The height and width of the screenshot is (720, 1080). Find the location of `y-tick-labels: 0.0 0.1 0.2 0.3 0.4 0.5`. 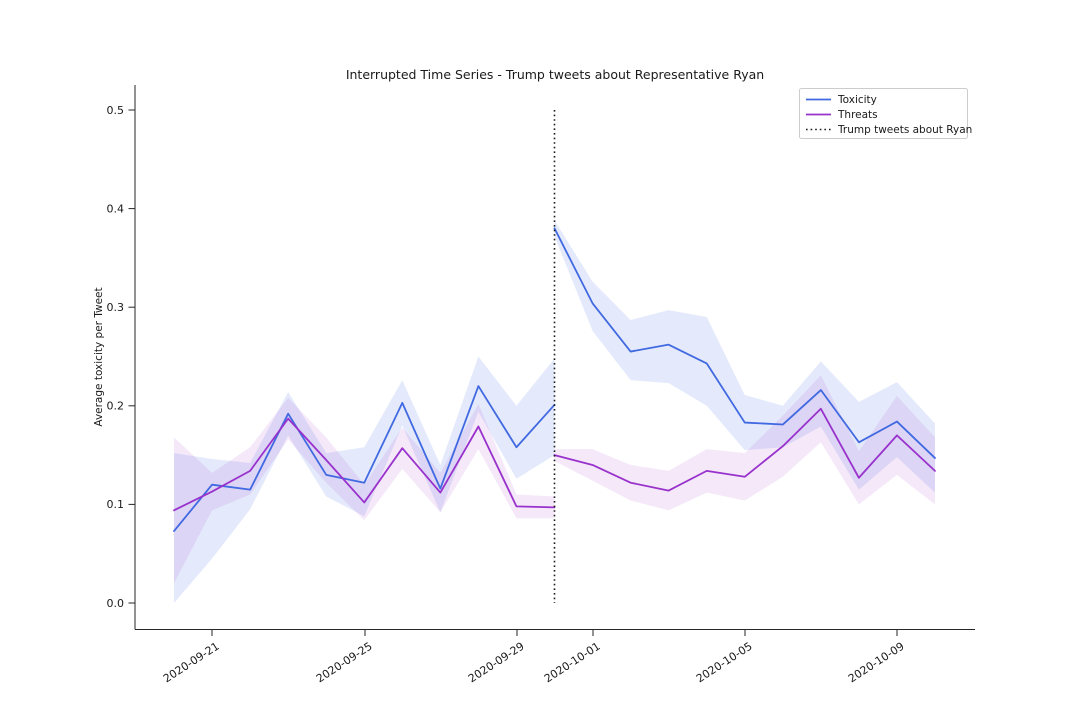

y-tick-labels: 0.0 0.1 0.2 0.3 0.4 0.5 is located at coordinates (116, 357).